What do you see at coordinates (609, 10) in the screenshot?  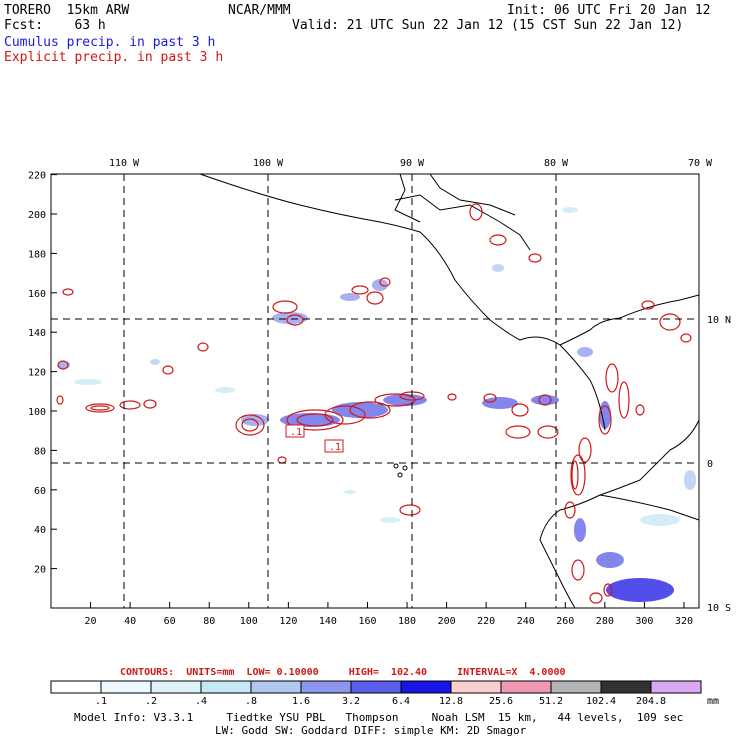 I see `init-time: Init: 06 UTC Fri 20 Jan 12` at bounding box center [609, 10].